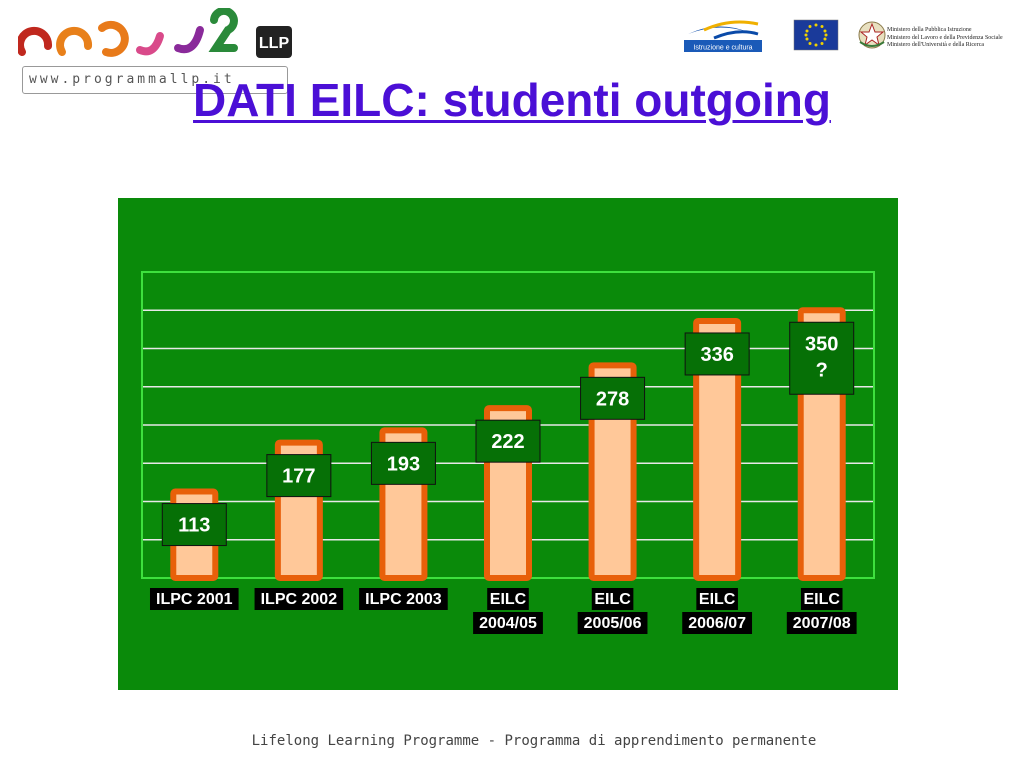  I want to click on data-label: 222, so click(507, 442).